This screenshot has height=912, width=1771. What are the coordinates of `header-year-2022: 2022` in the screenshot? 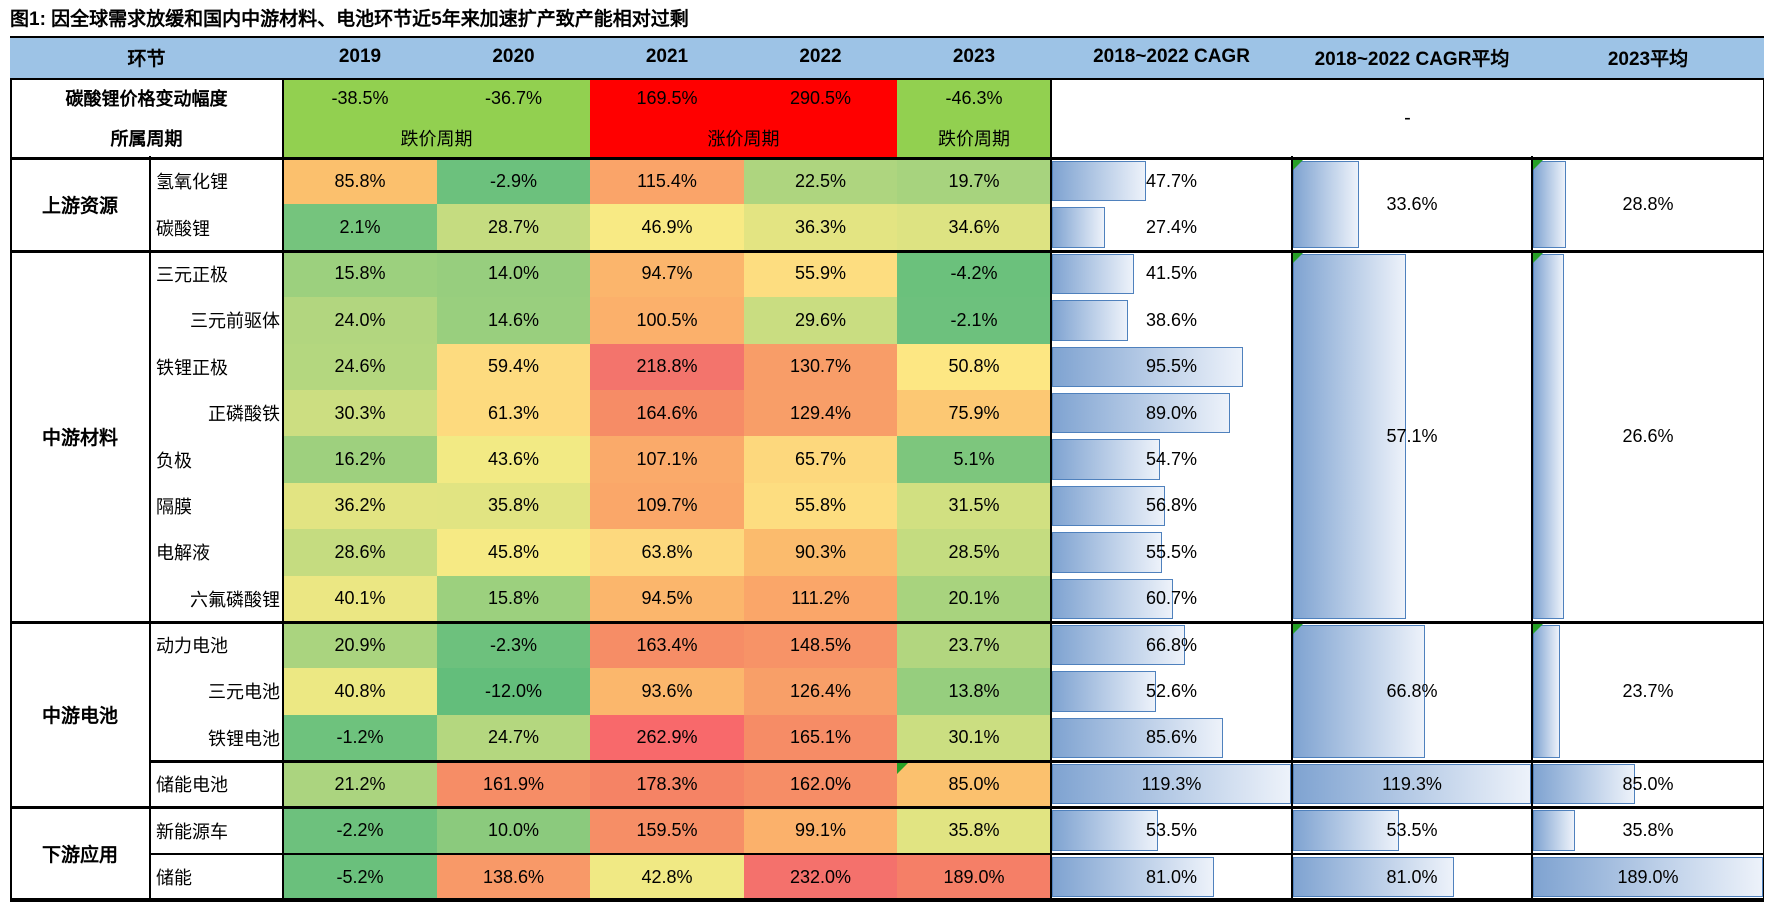 It's located at (820, 57).